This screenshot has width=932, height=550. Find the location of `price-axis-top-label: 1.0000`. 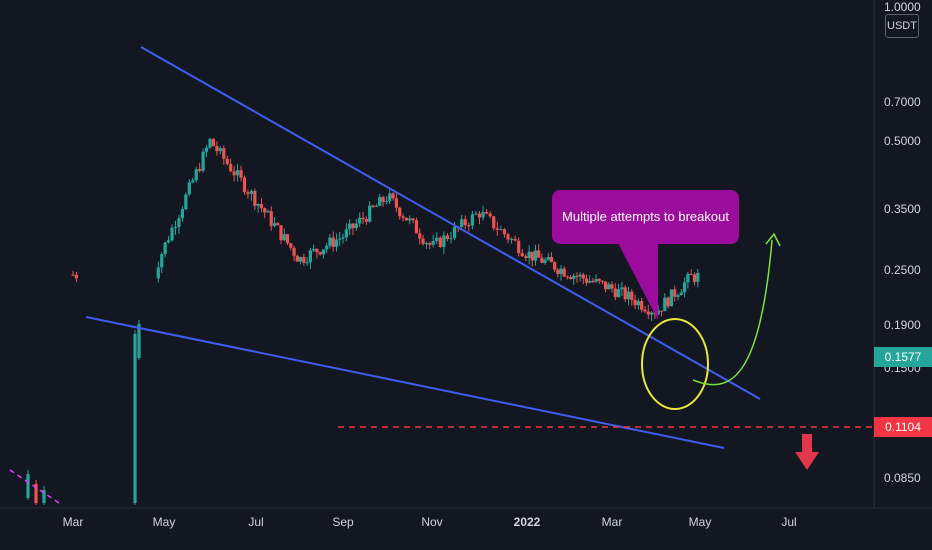

price-axis-top-label: 1.0000 is located at coordinates (902, 7).